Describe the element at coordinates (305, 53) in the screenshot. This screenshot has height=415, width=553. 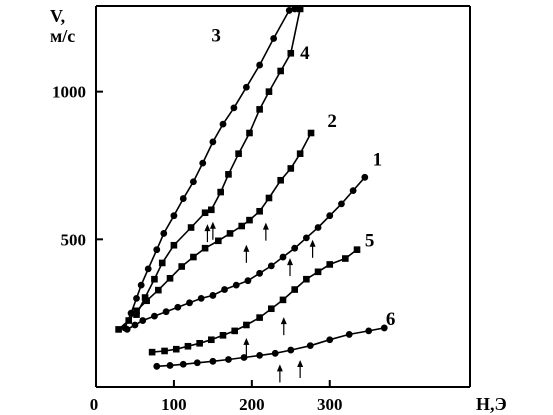
I see `series-label: 4` at that location.